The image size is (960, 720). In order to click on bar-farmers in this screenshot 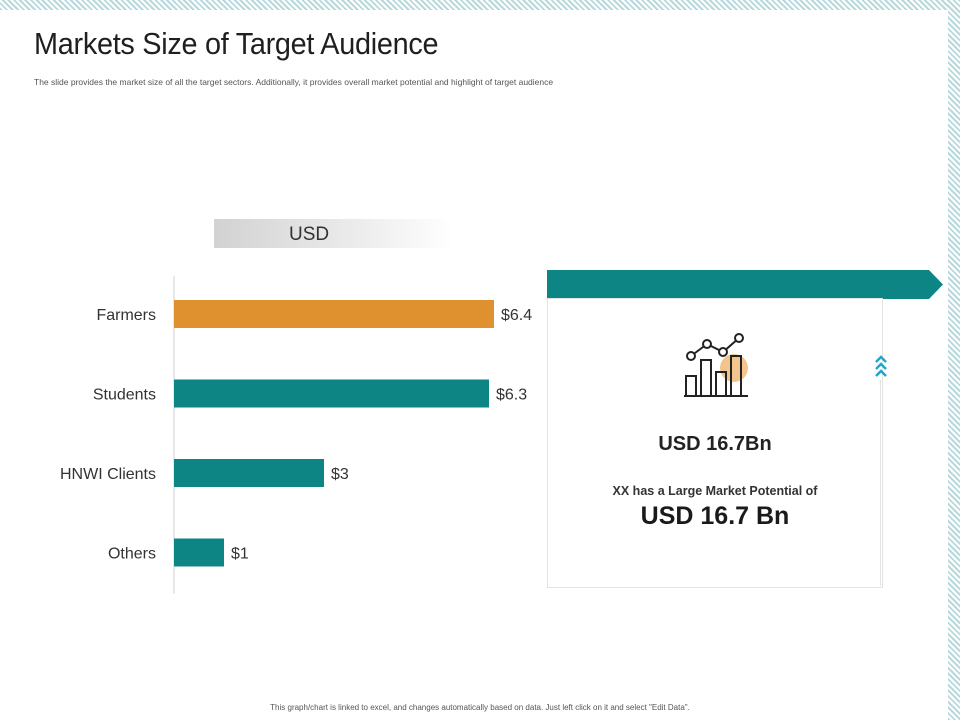, I will do `click(334, 314)`.